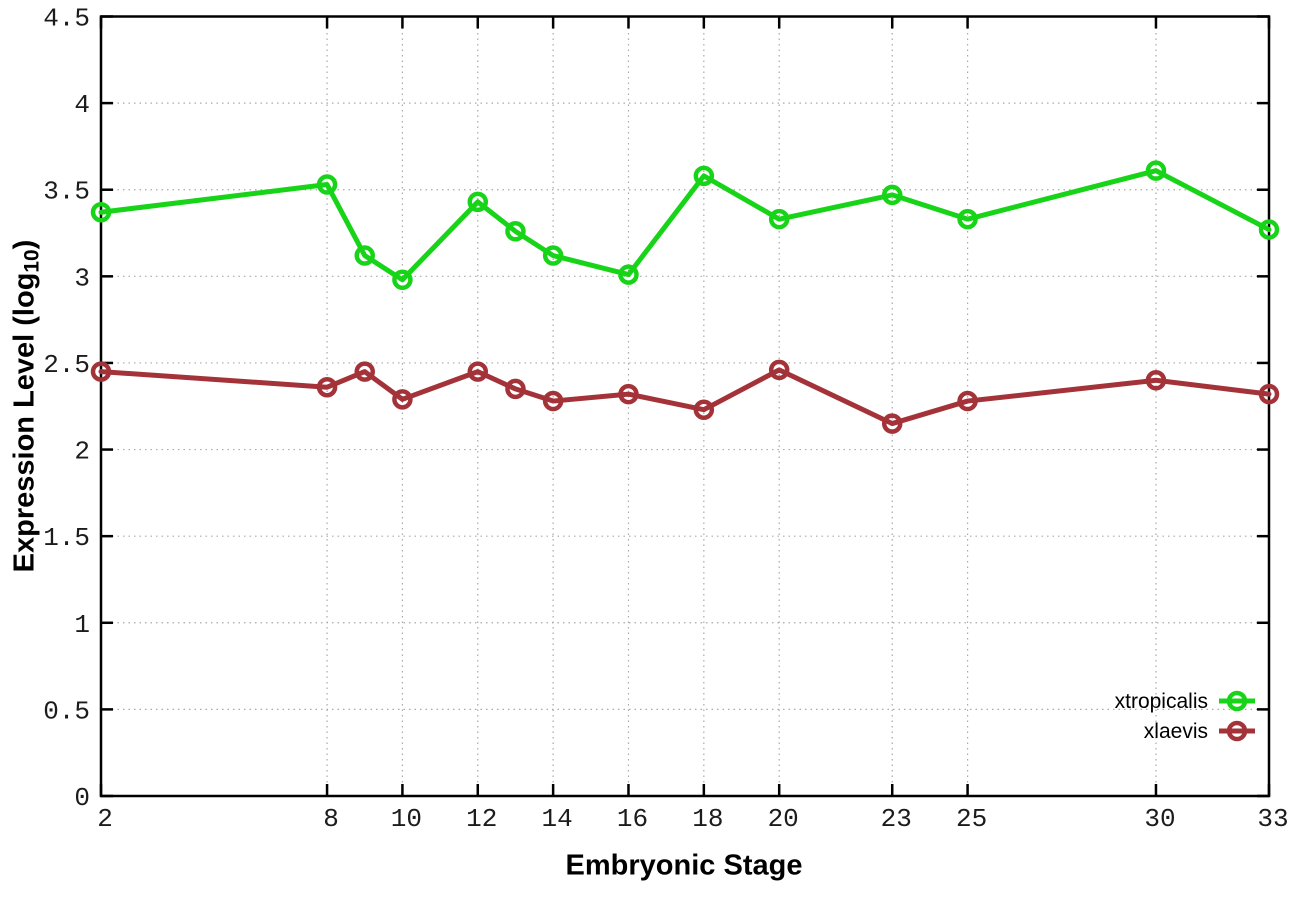  Describe the element at coordinates (406, 819) in the screenshot. I see `x-tick-label: 10` at that location.